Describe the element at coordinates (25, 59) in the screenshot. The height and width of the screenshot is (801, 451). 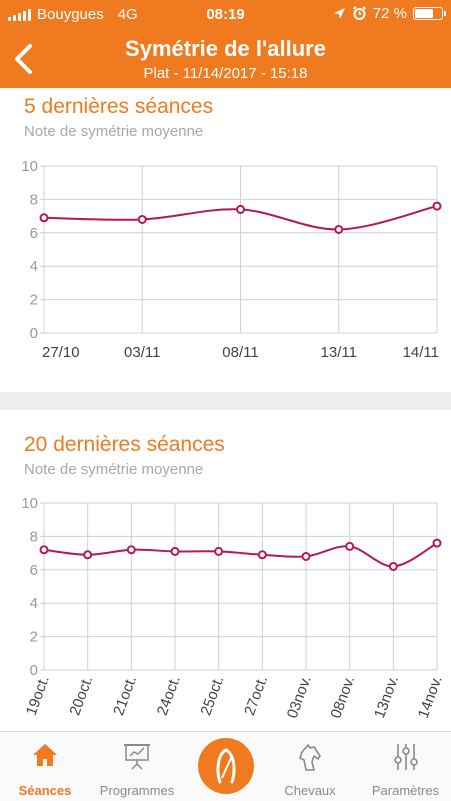
I see `back-chevron-icon` at that location.